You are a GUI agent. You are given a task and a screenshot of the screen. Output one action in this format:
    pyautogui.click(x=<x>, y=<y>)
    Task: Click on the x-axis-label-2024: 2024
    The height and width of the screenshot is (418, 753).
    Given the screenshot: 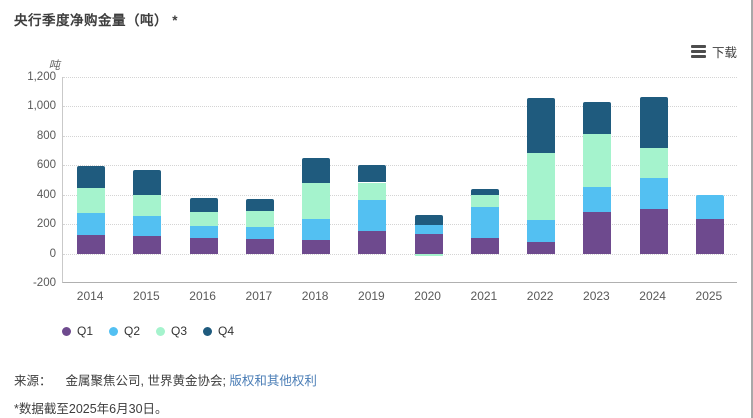 What is the action you would take?
    pyautogui.click(x=652, y=296)
    